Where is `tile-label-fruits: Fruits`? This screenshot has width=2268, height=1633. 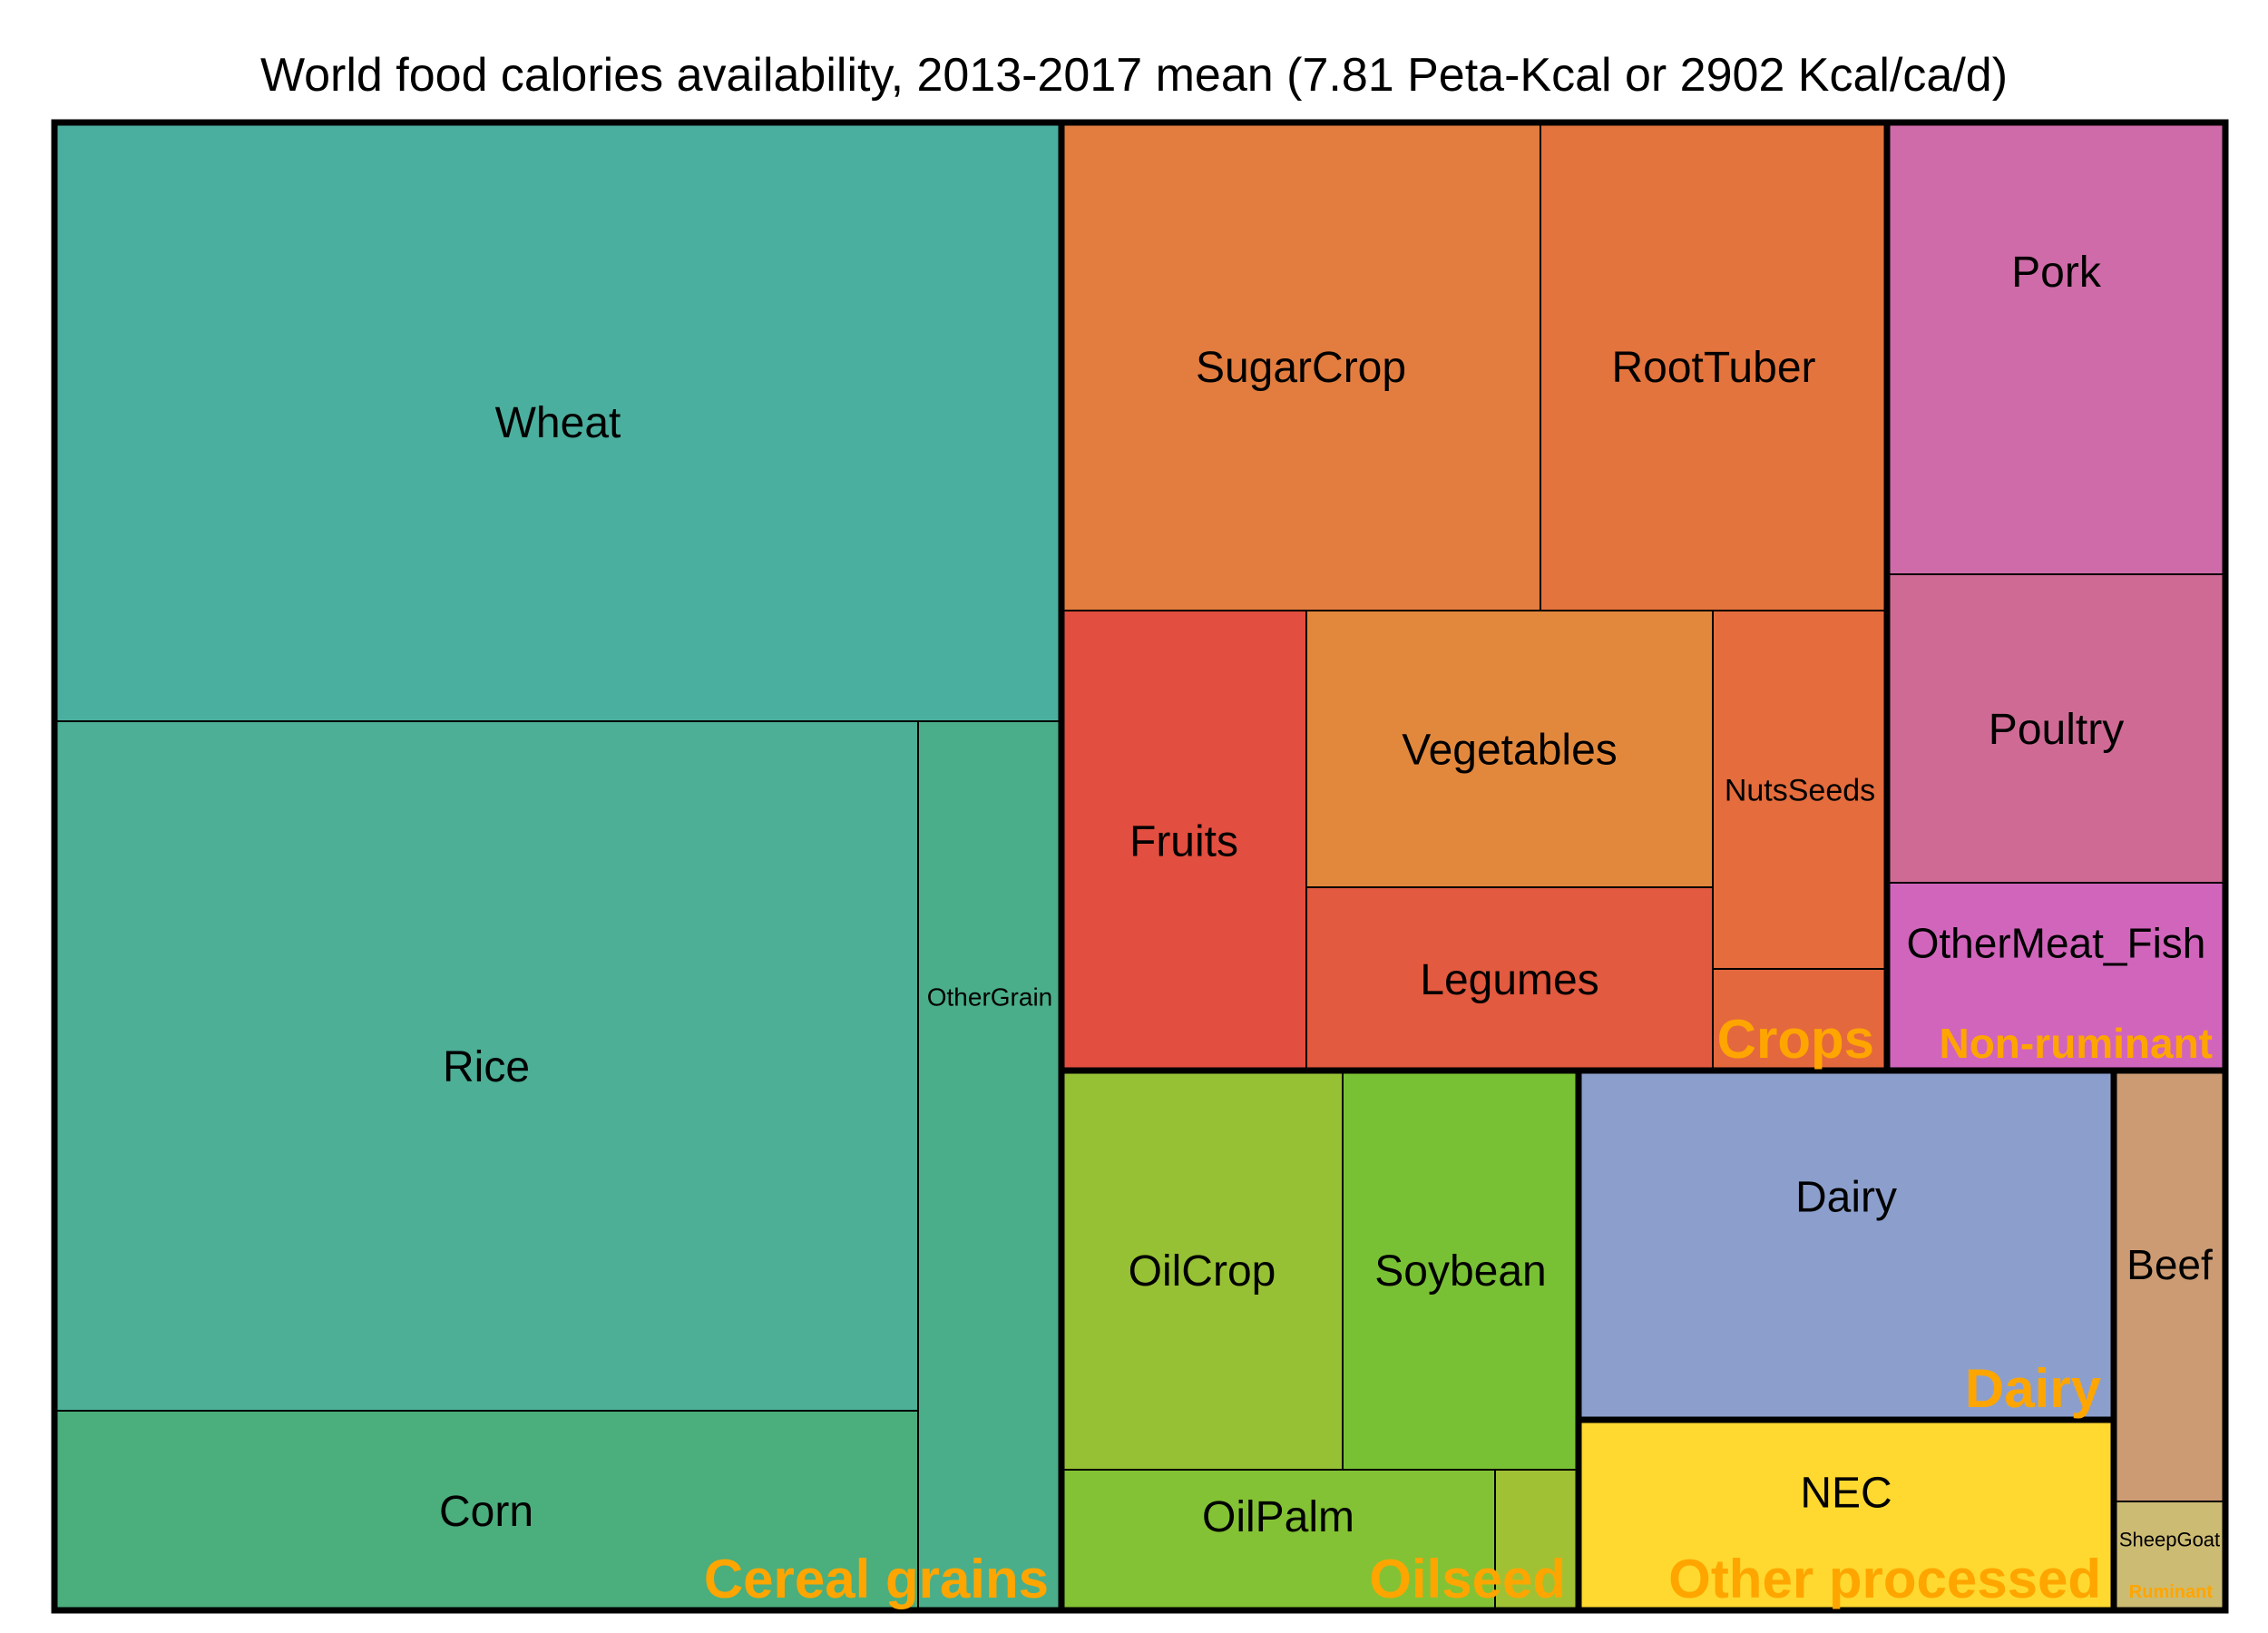 tile-label-fruits: Fruits is located at coordinates (1184, 841).